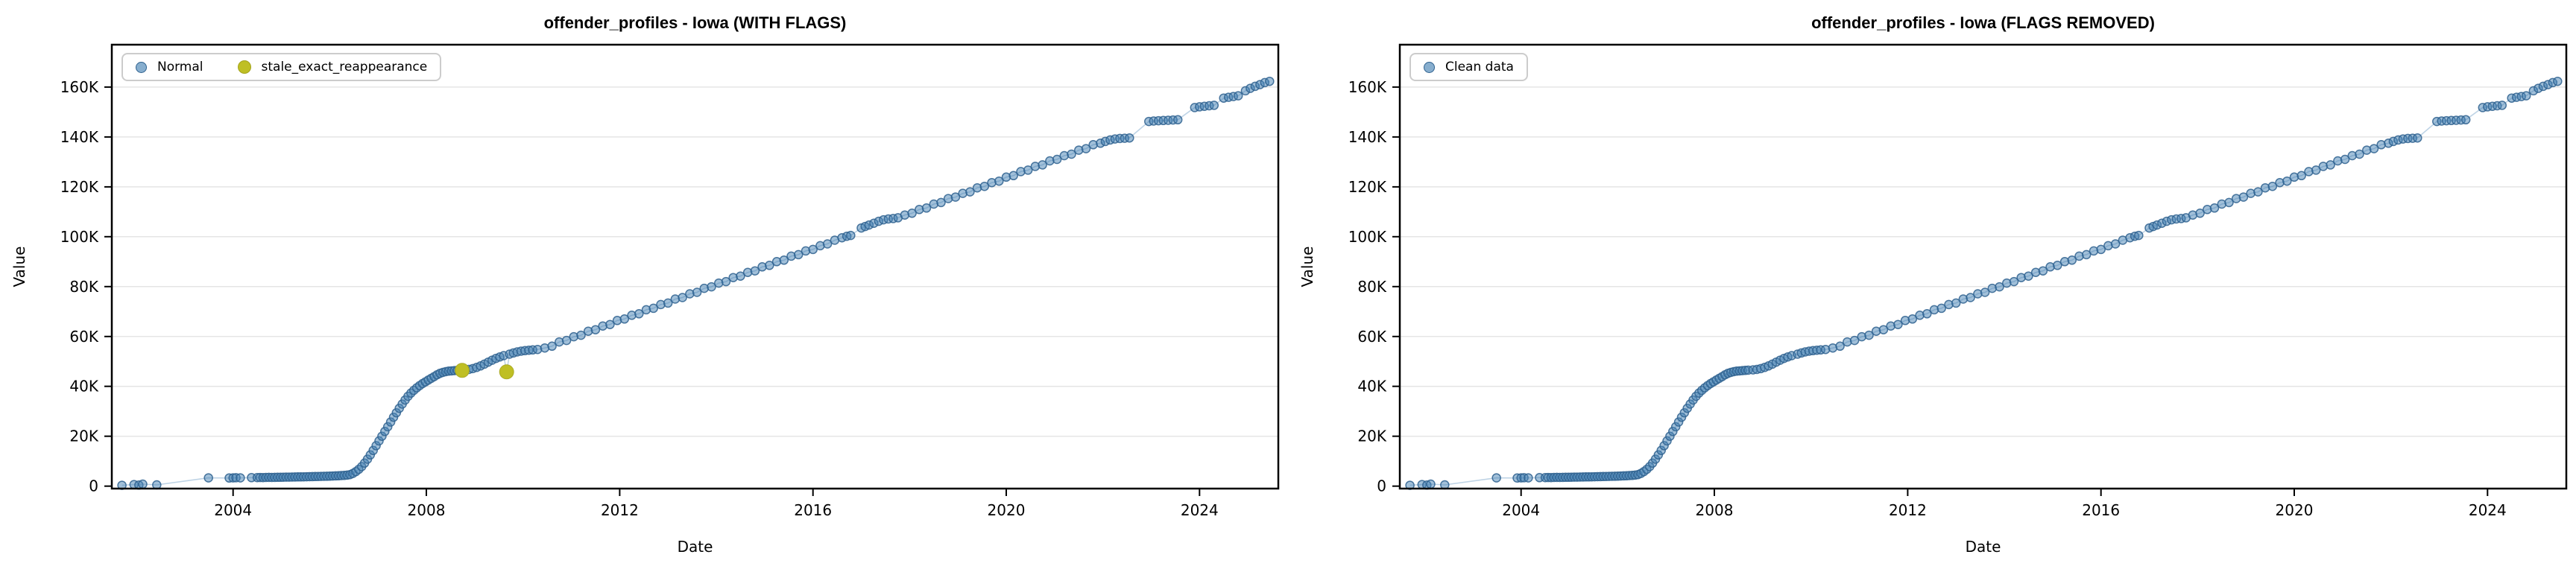 Image resolution: width=2576 pixels, height=572 pixels. What do you see at coordinates (180, 67) in the screenshot?
I see `legend-label-normal: Normal` at bounding box center [180, 67].